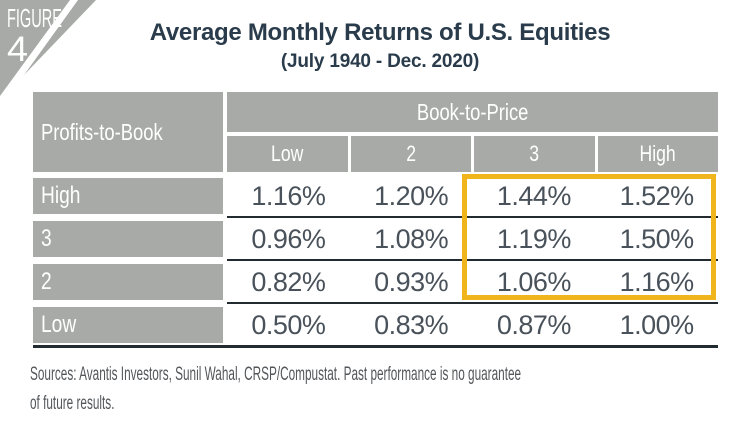 The width and height of the screenshot is (740, 426). I want to click on value-cell: 1.20%, so click(411, 195).